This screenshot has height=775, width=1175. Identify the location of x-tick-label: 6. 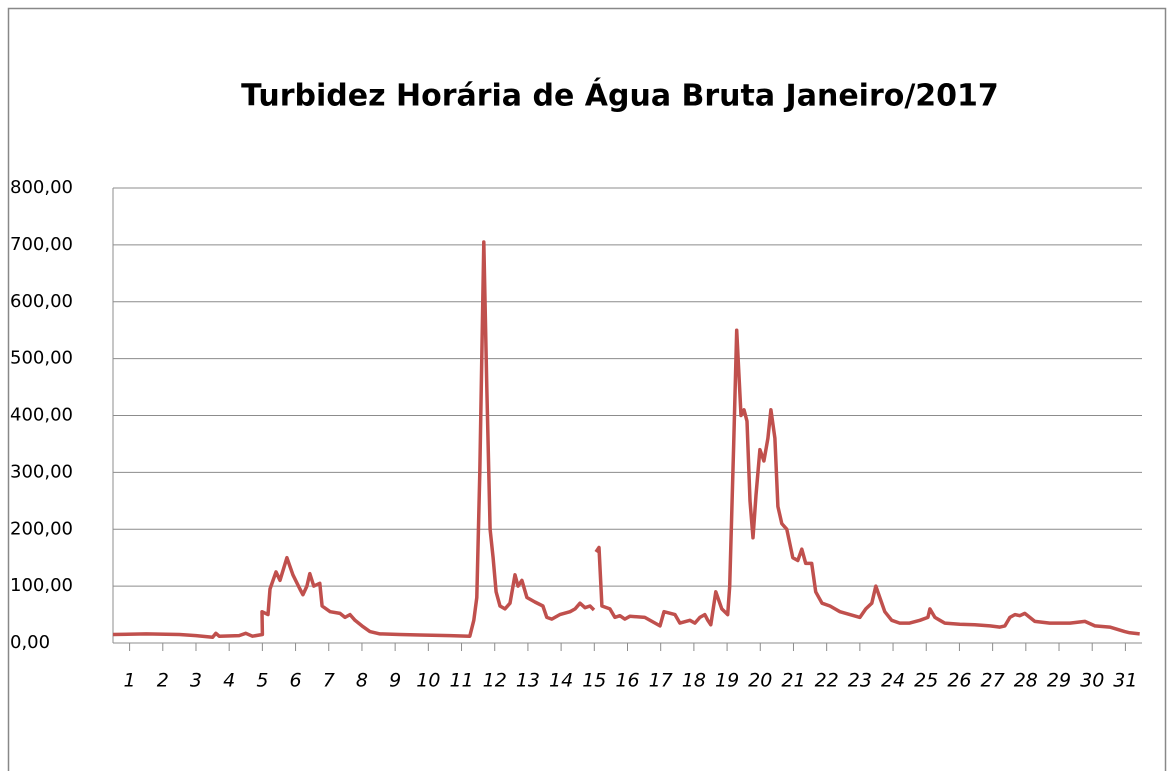
(296, 681).